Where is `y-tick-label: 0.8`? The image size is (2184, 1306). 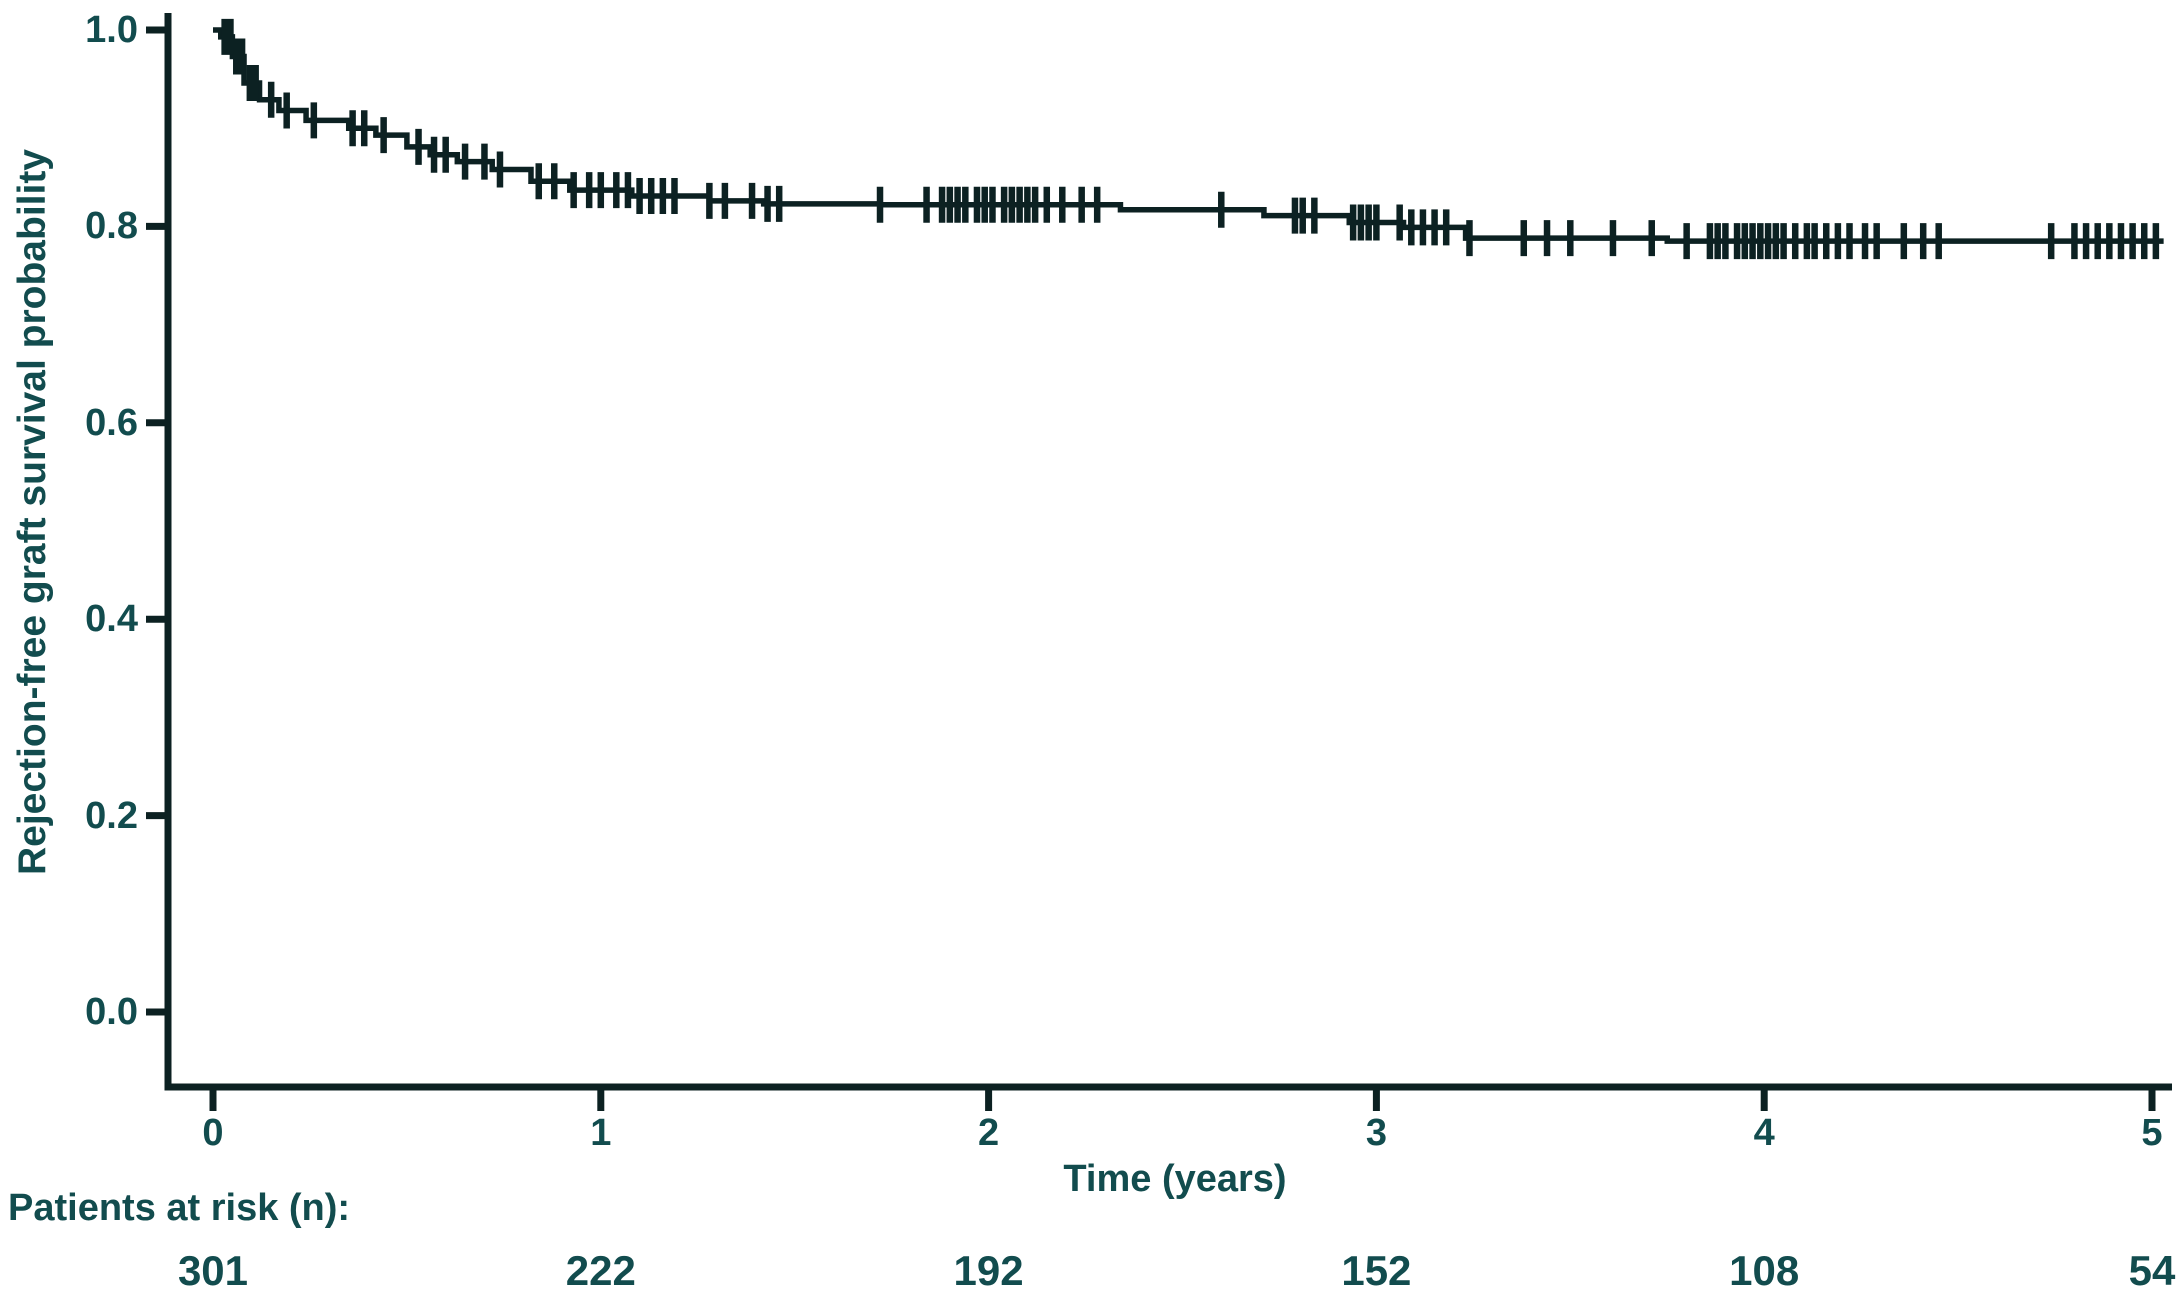
y-tick-label: 0.8 is located at coordinates (111, 226).